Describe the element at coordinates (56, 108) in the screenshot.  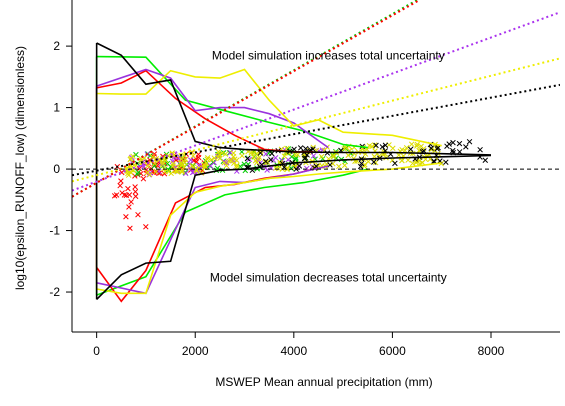
I see `y-tick-label: 1` at that location.